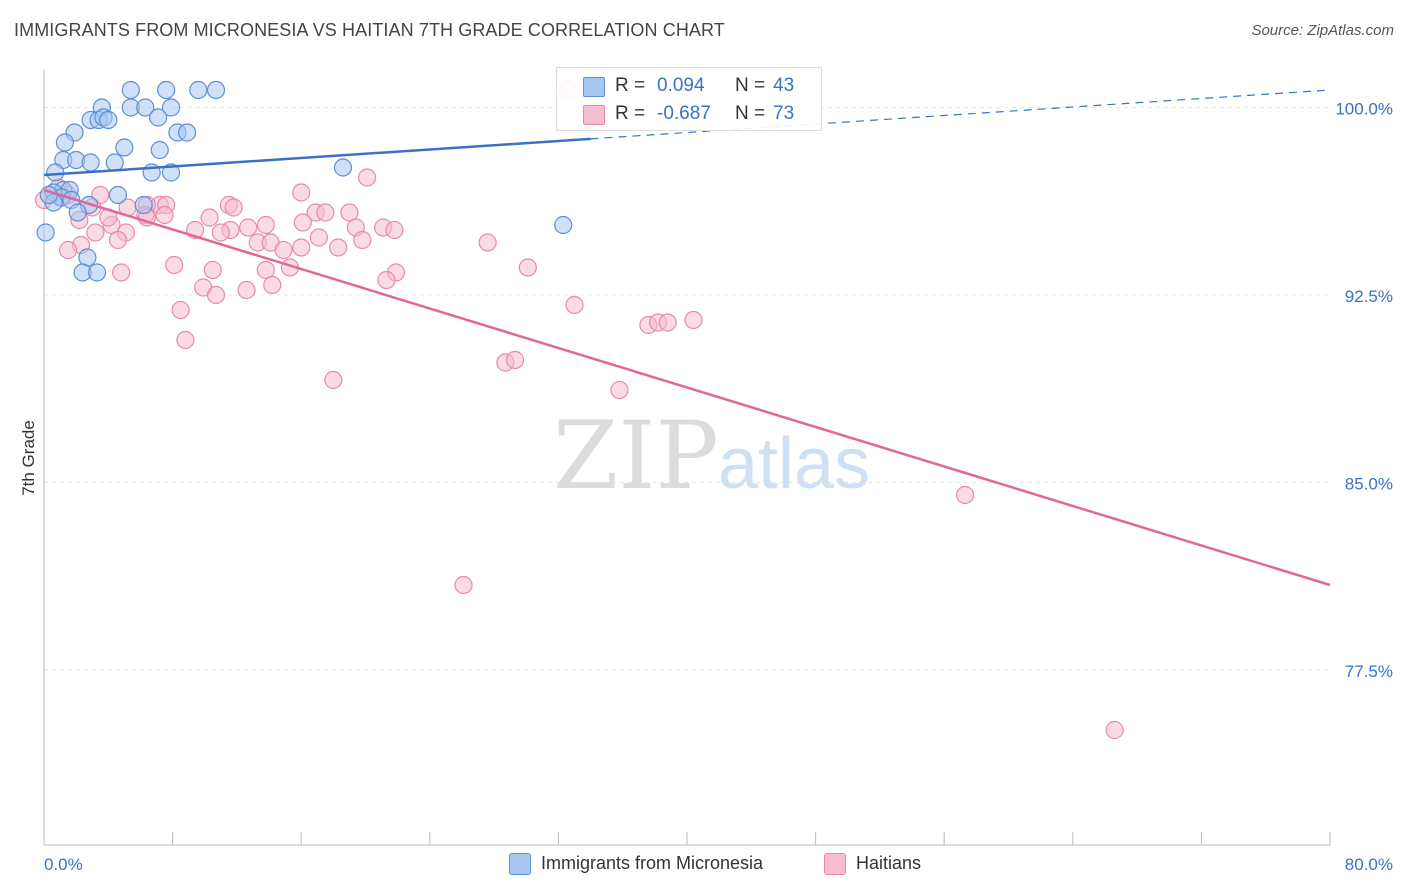 This screenshot has height=892, width=1406. Describe the element at coordinates (304, 181) in the screenshot. I see `series-micronesia-points` at that location.